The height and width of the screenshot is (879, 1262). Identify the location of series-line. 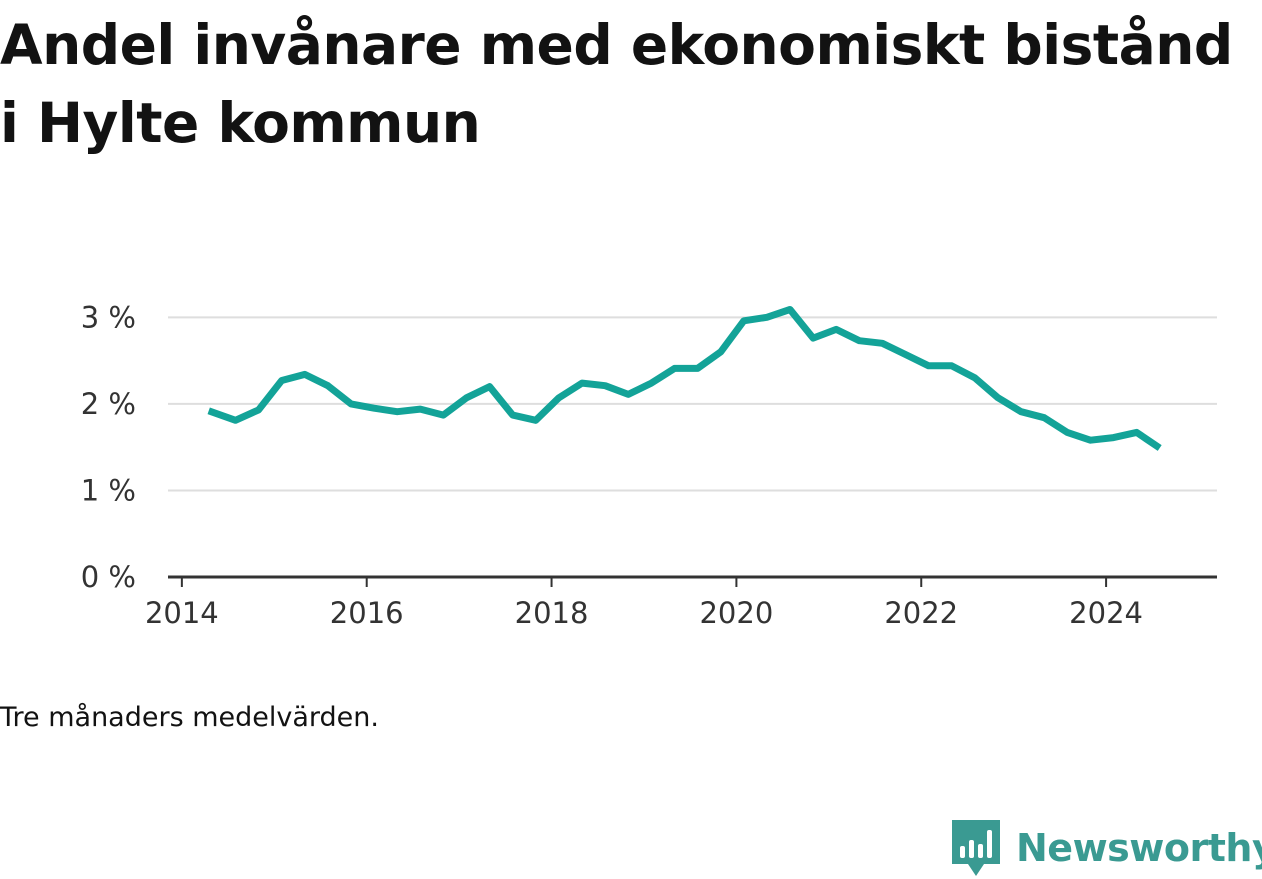
(684, 378).